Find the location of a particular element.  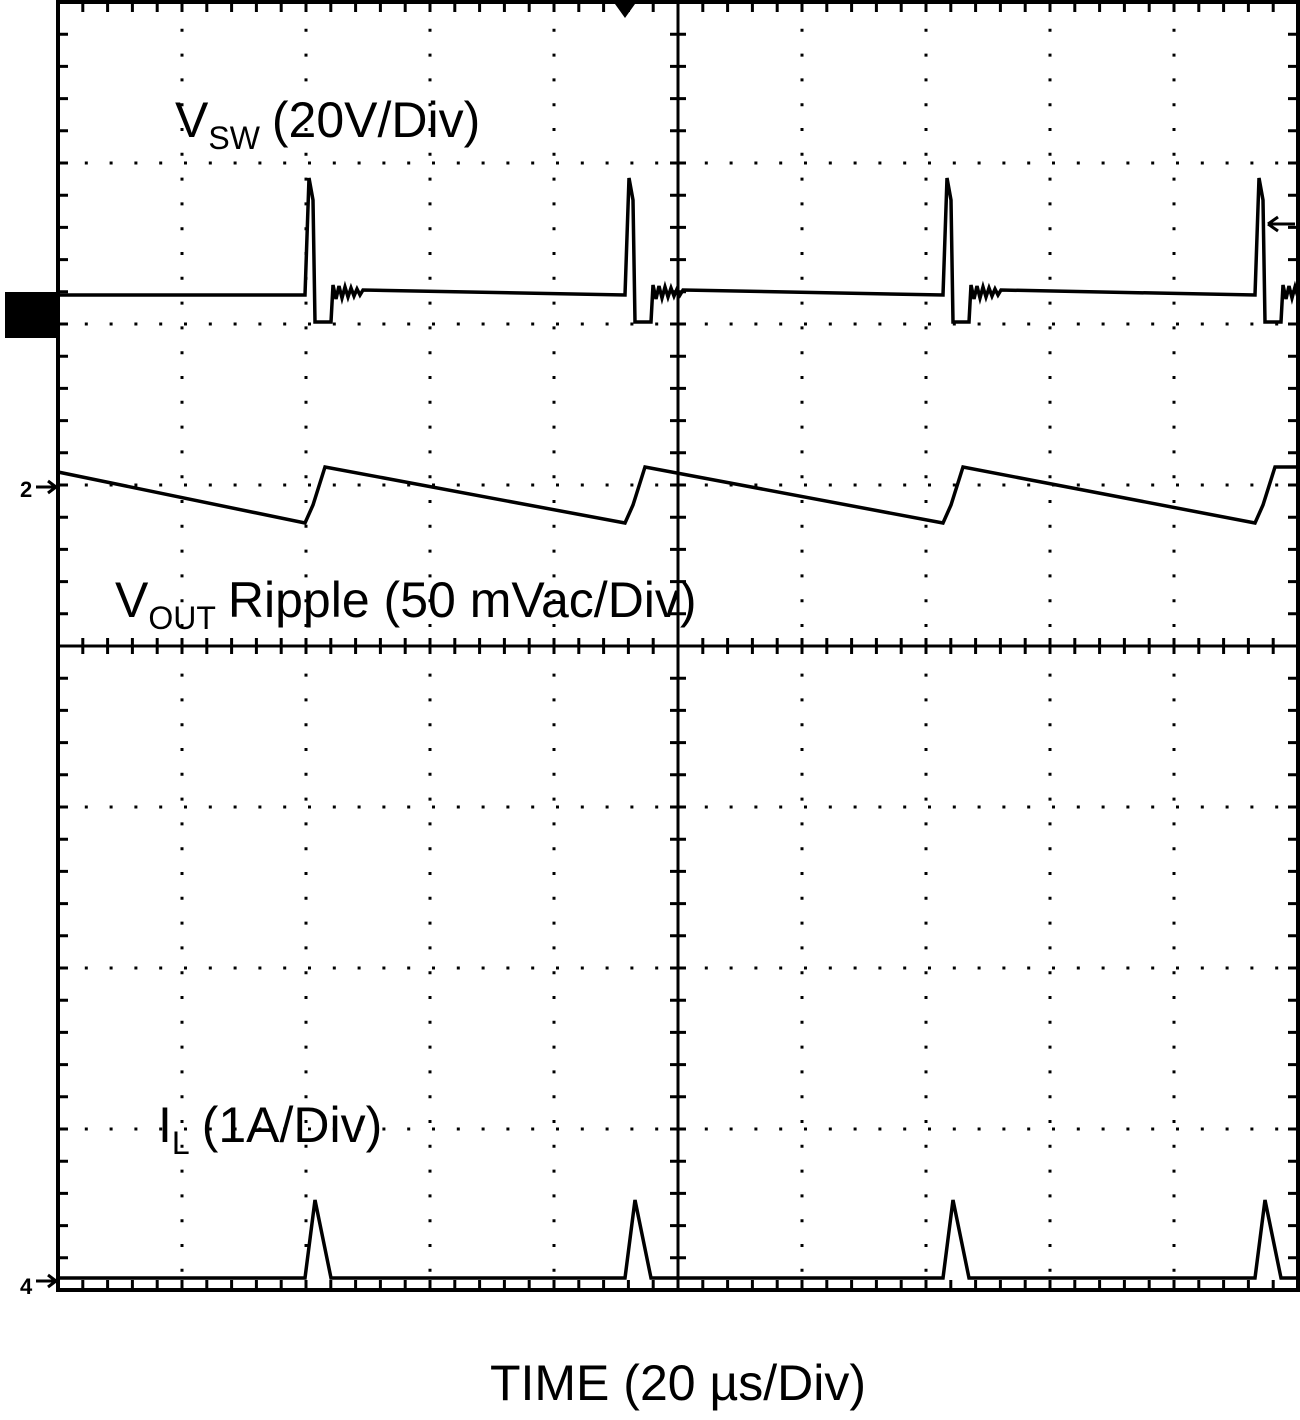

channel-1-marker is located at coordinates (31, 315).